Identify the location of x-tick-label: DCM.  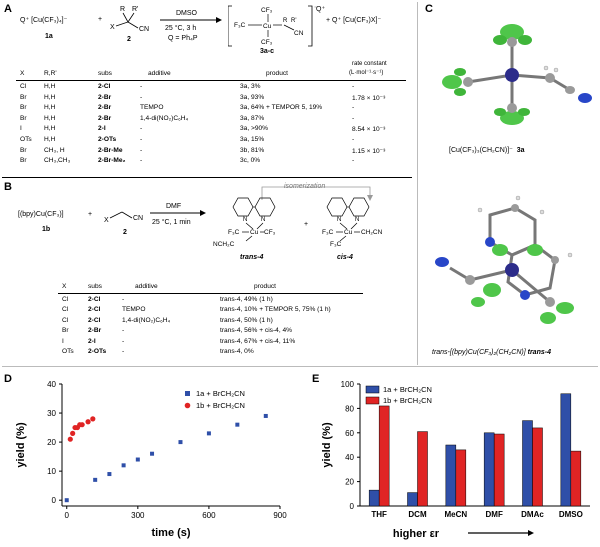
(417, 514).